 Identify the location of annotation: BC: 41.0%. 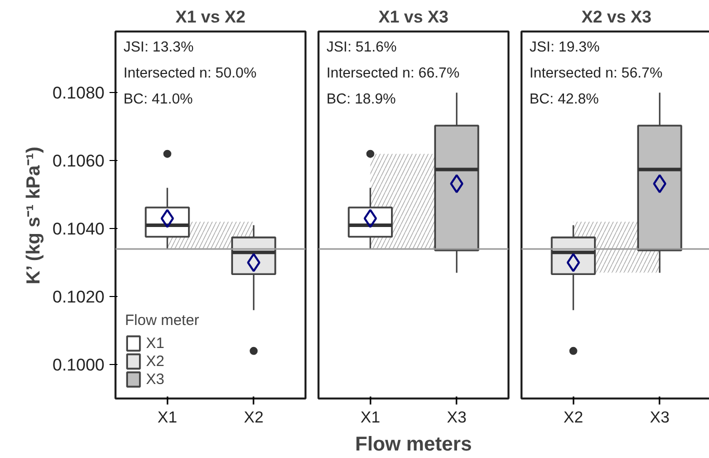
(158, 100).